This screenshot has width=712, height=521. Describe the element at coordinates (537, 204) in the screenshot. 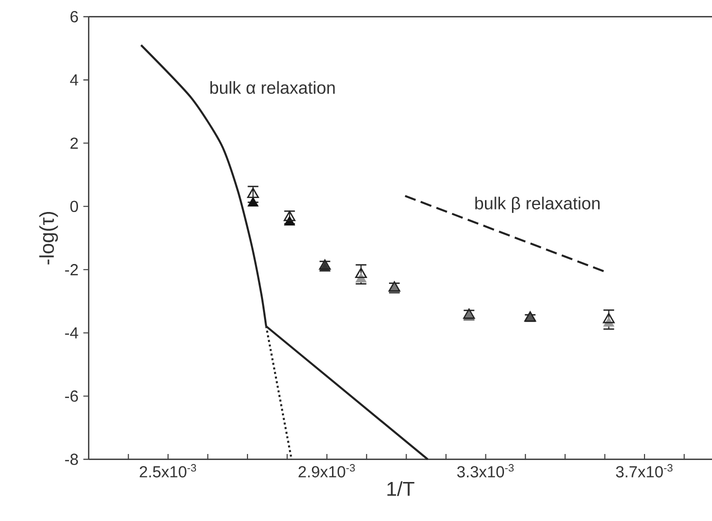

I see `annotation: bulk β relaxation` at that location.